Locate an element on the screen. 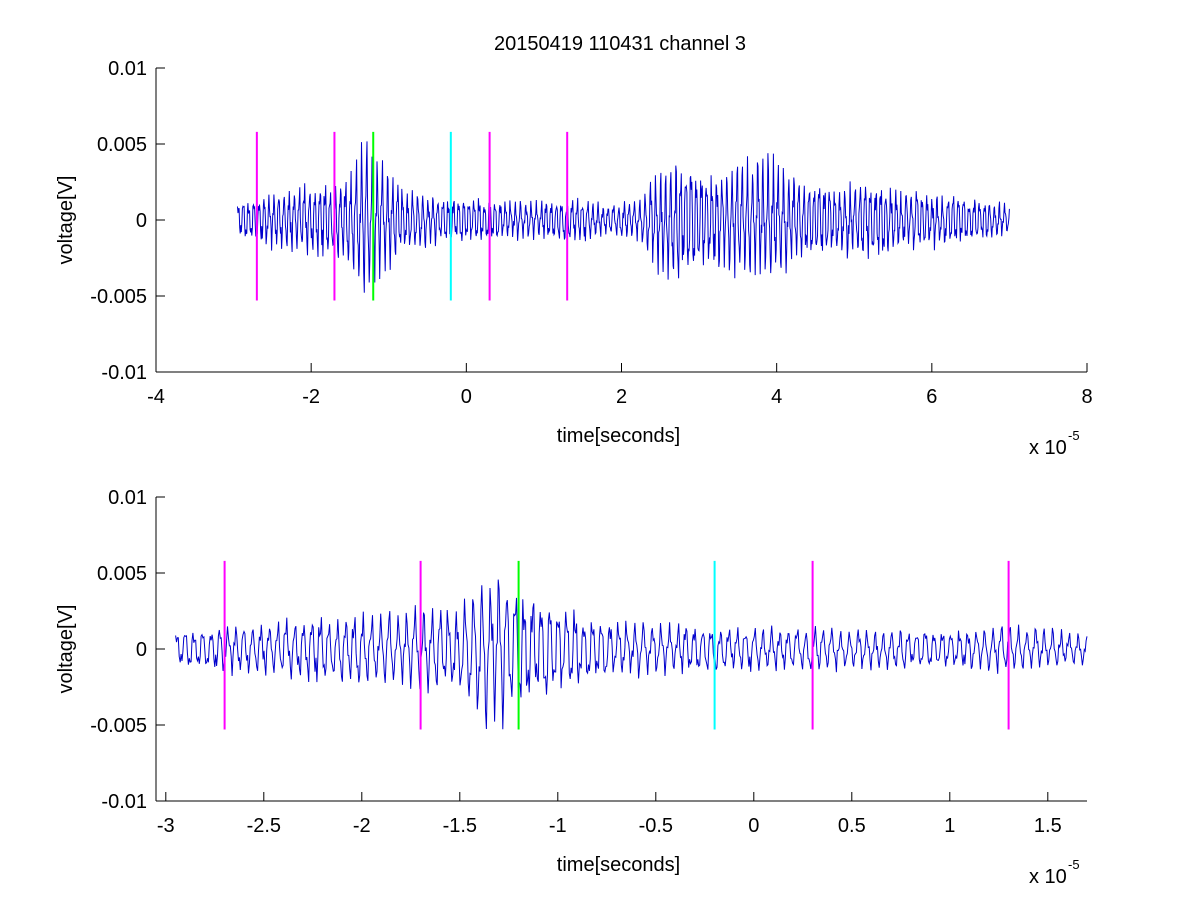 Image resolution: width=1200 pixels, height=901 pixels. x-tick-label: -1 is located at coordinates (558, 826).